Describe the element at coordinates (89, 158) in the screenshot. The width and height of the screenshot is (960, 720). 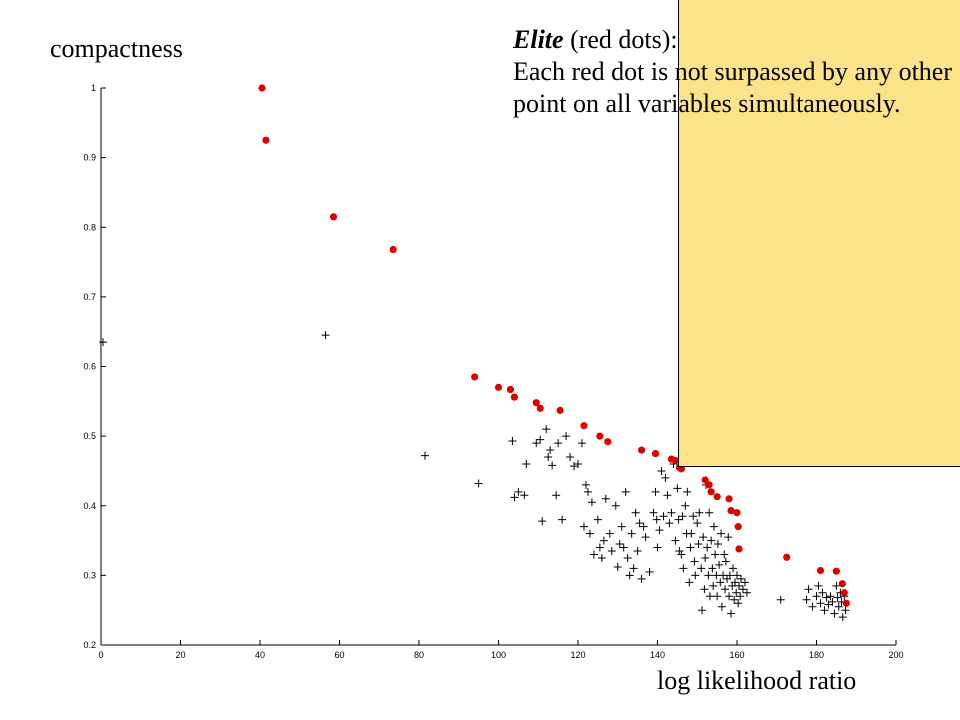
I see `y-tick-label: 0.9` at that location.